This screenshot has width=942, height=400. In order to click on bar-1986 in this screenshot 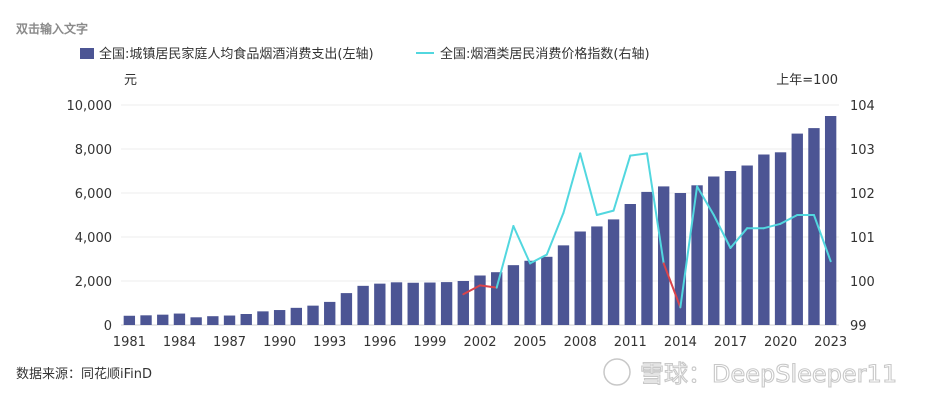, I will do `click(213, 320)`.